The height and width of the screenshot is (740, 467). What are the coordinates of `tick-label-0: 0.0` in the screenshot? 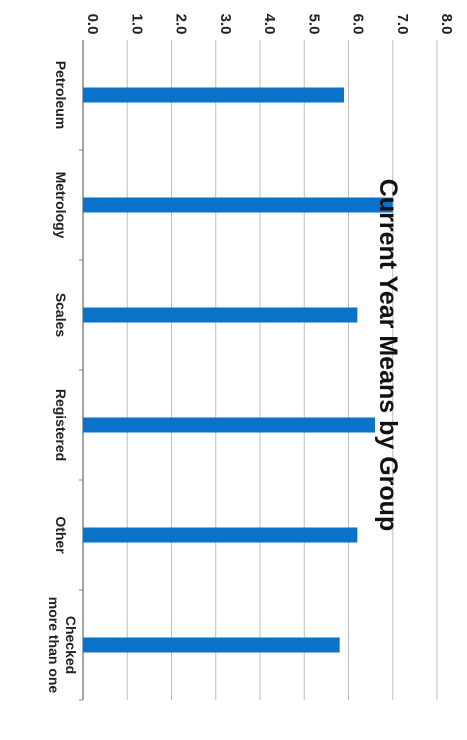 It's located at (92, 24).